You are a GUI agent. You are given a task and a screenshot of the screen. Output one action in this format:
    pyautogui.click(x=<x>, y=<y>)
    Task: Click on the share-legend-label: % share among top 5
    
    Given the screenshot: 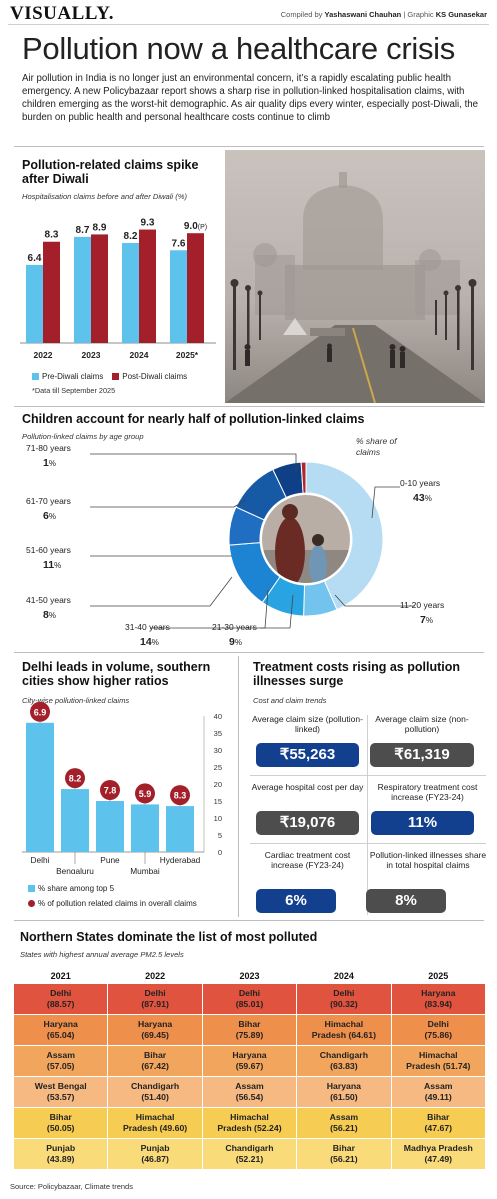 What is the action you would take?
    pyautogui.click(x=76, y=888)
    